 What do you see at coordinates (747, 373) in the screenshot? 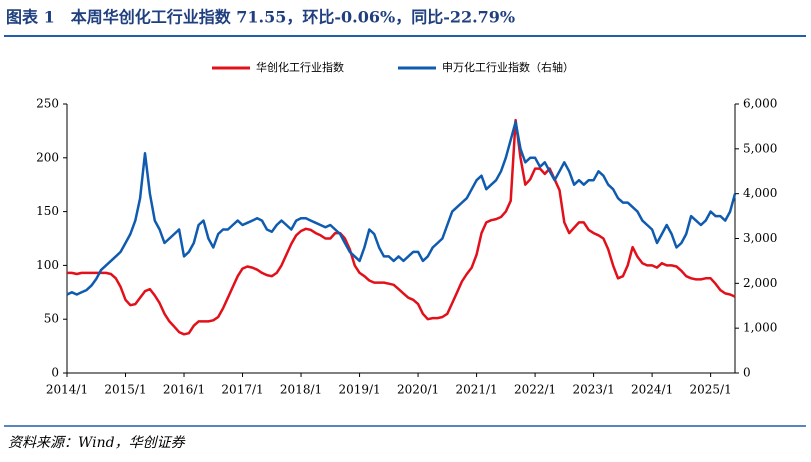
I see `y2-tick-label: 0` at bounding box center [747, 373].